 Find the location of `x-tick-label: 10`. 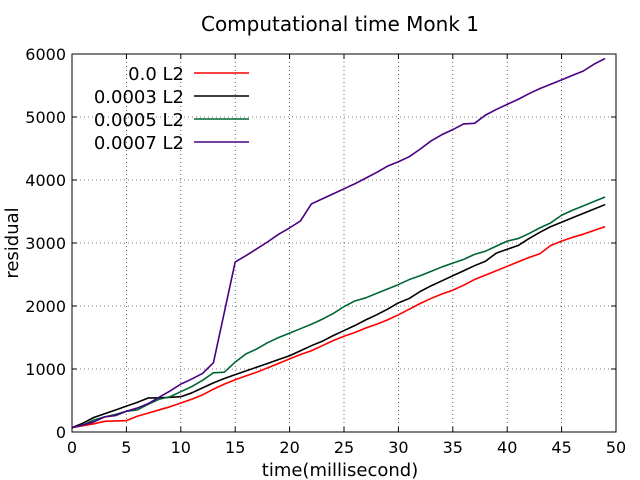

x-tick-label: 10 is located at coordinates (181, 447).